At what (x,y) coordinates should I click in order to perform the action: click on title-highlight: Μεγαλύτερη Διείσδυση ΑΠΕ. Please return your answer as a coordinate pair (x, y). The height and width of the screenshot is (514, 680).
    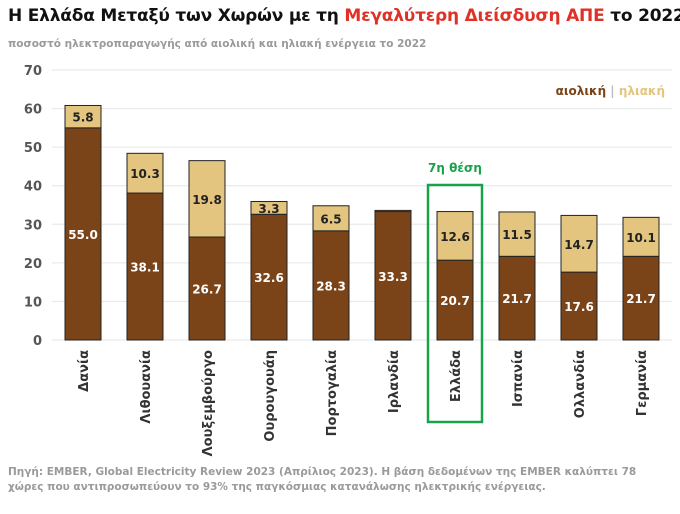
    Looking at the image, I should click on (474, 16).